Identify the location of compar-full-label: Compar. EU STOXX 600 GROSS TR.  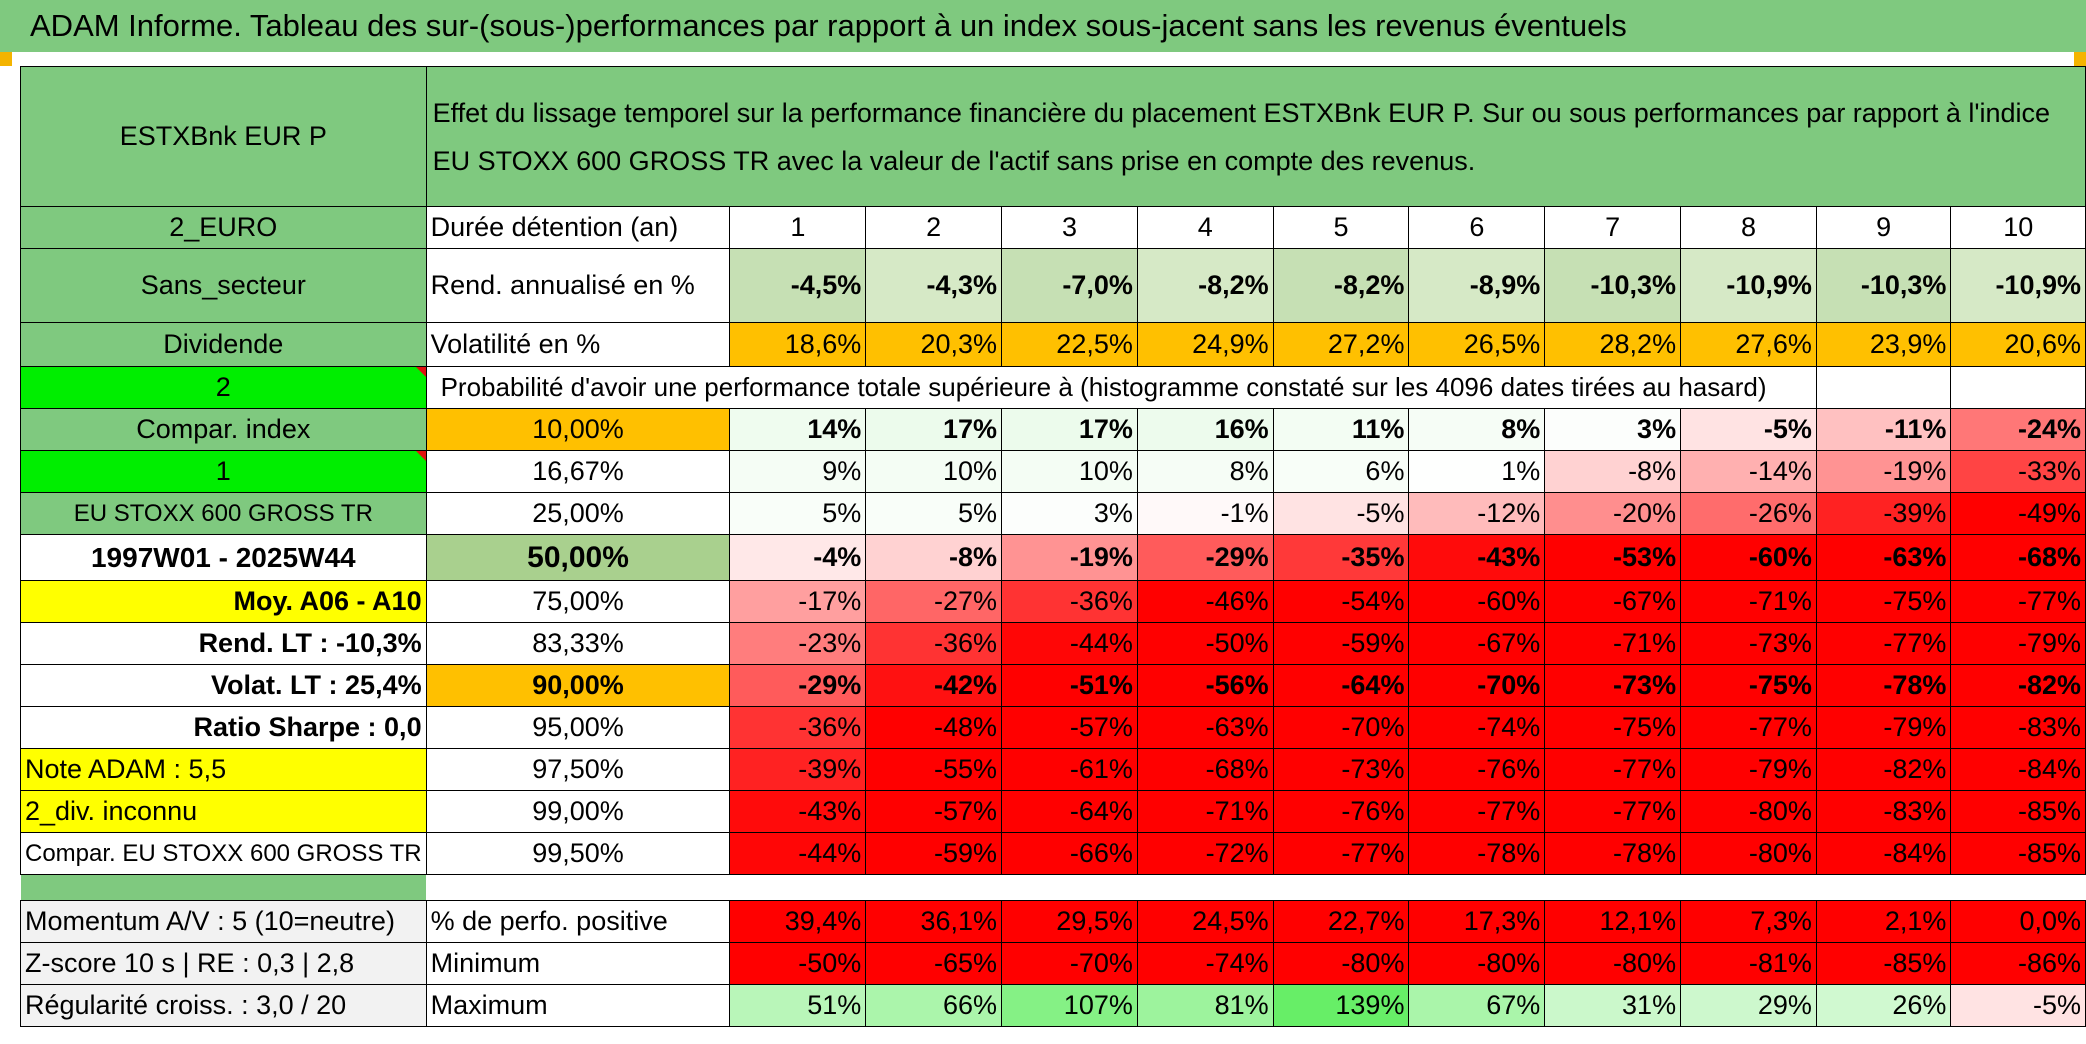
(223, 853).